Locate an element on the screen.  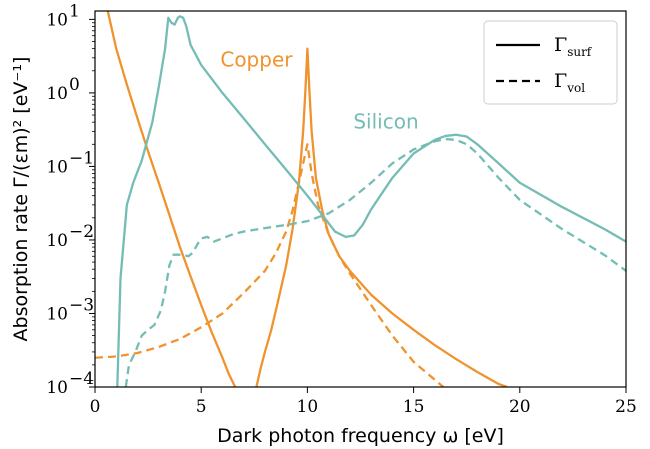
annotation-copper: Copper is located at coordinates (256, 59).